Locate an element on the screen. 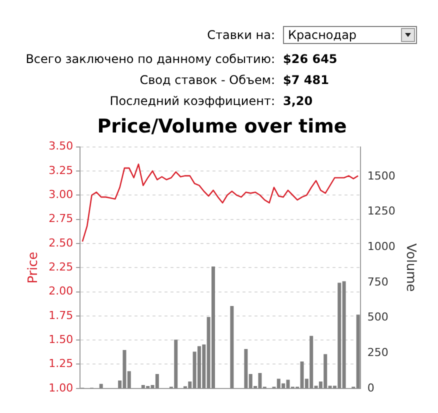 The image size is (438, 413). text: Свод ставок - Объем: is located at coordinates (207, 79).